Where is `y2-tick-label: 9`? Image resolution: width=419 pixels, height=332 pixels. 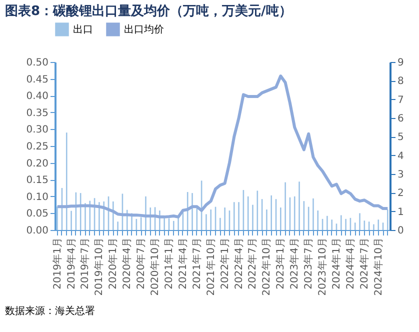
y2-tick-label: 9 is located at coordinates (401, 63).